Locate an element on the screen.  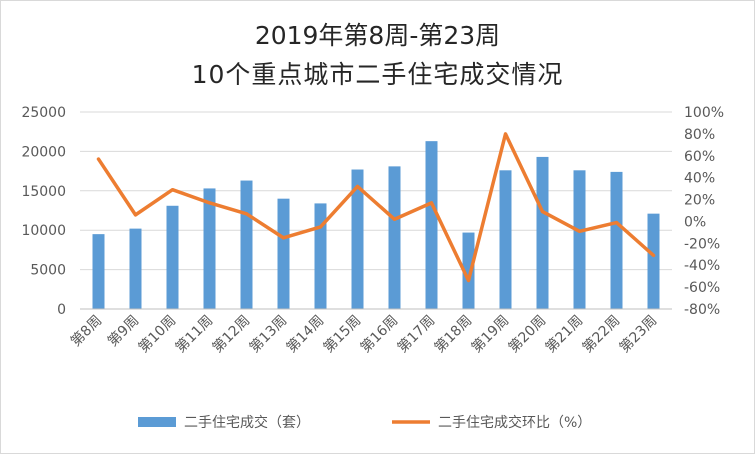
y-right-tick-label: 20% is located at coordinates (699, 201).